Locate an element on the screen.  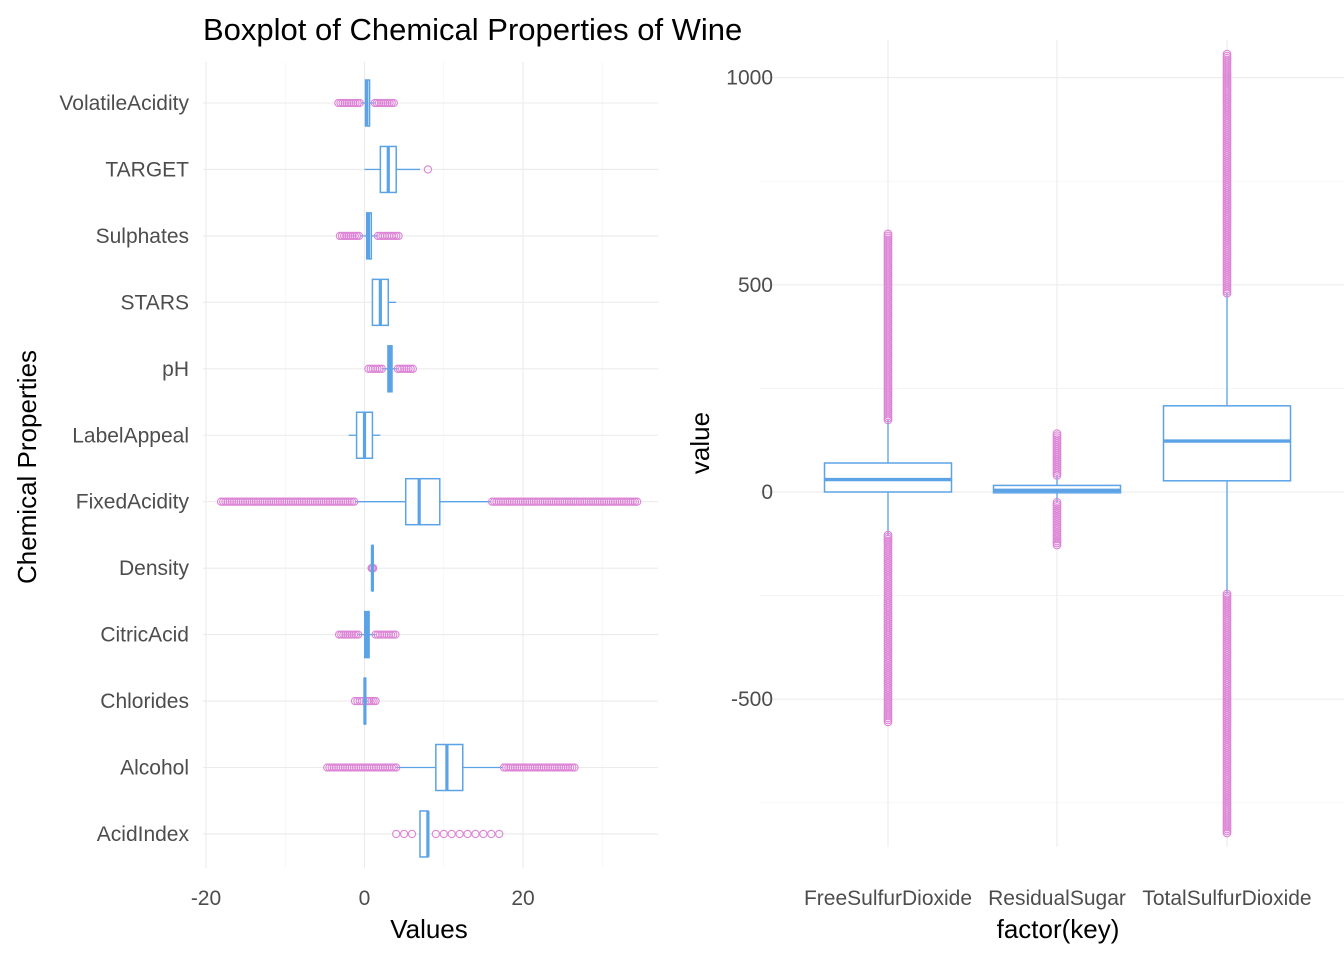
boxplot-target is located at coordinates (398, 169).